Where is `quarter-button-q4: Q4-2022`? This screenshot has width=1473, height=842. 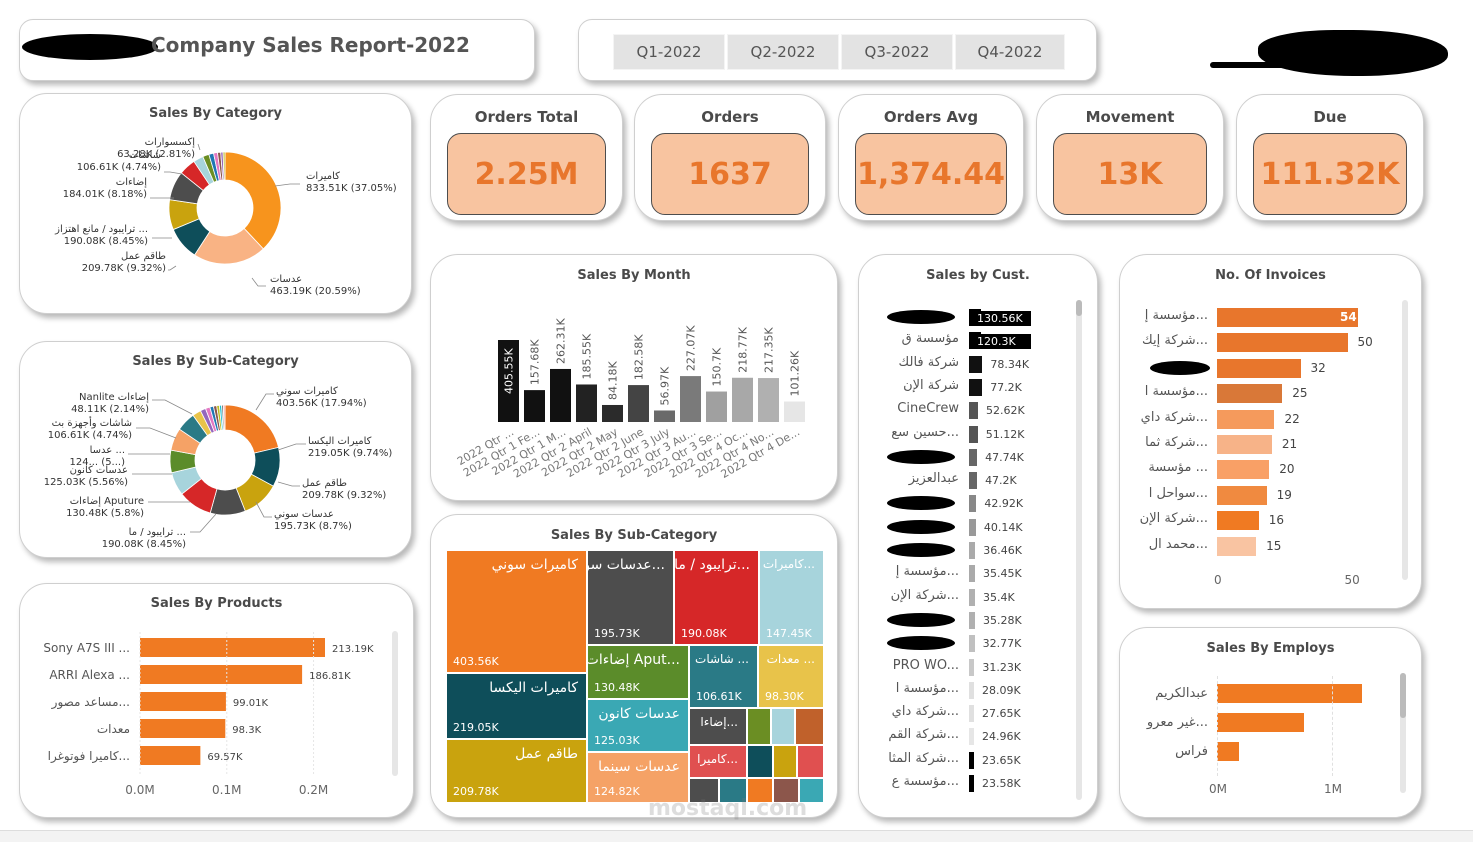 quarter-button-q4: Q4-2022 is located at coordinates (1010, 52).